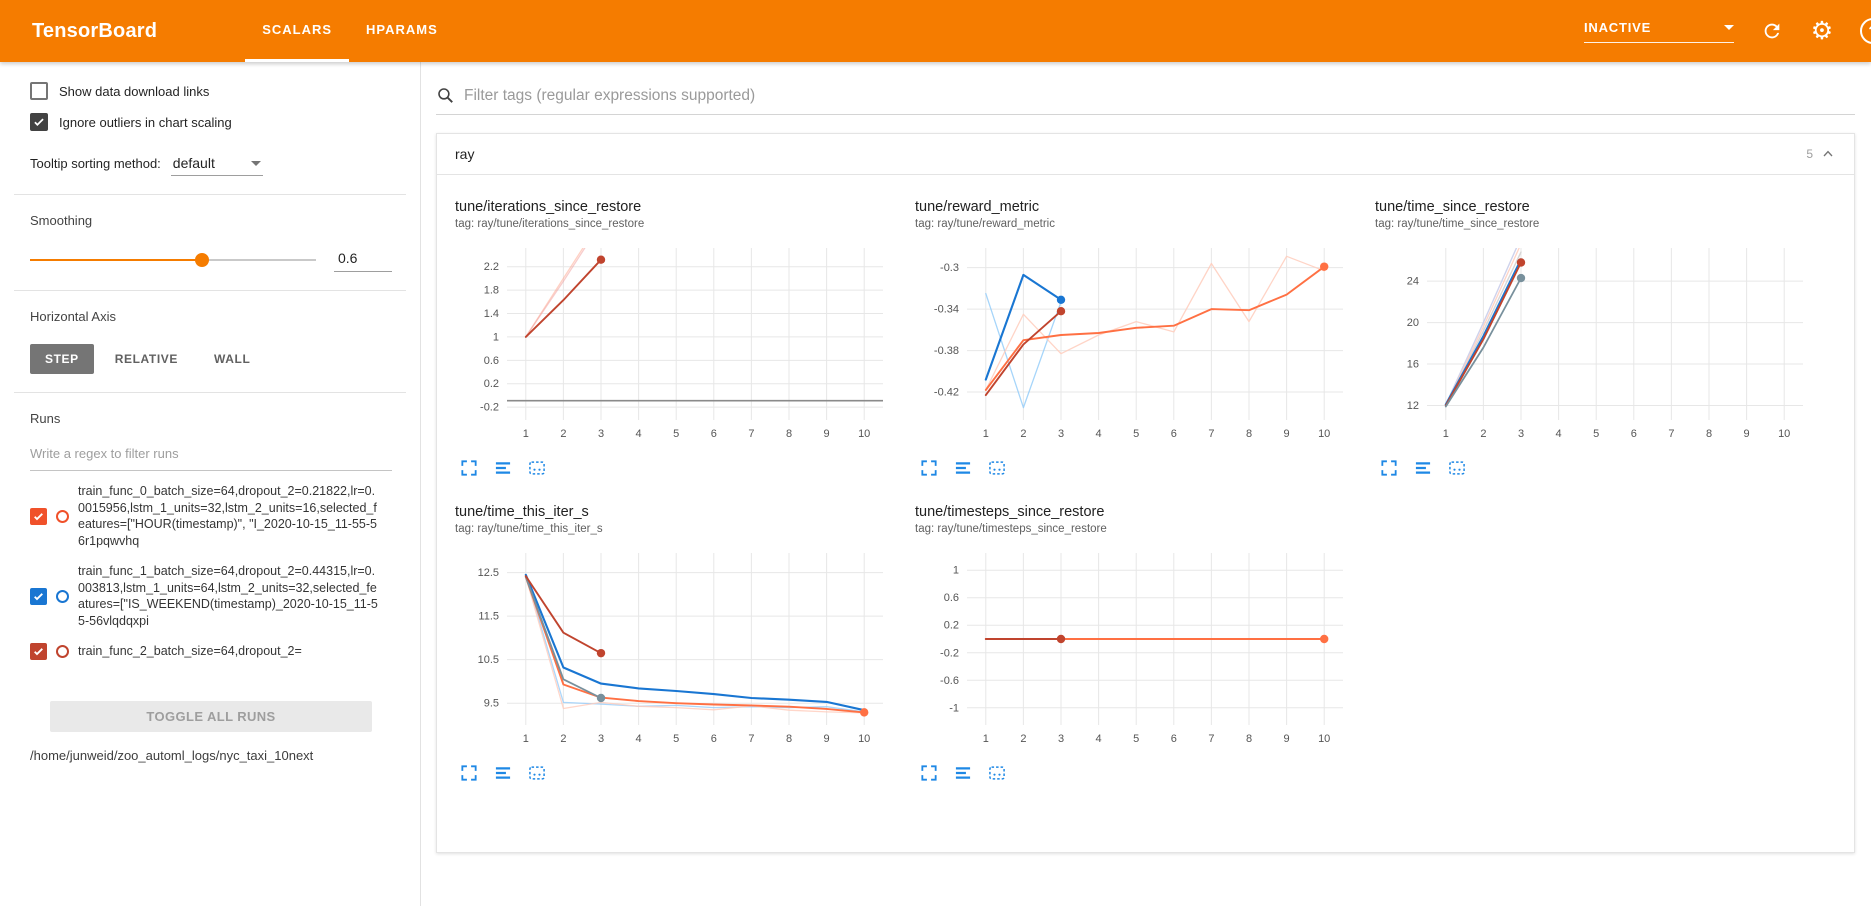 This screenshot has height=906, width=1871. Describe the element at coordinates (986, 739) in the screenshot. I see `x-tick-label: 1` at that location.